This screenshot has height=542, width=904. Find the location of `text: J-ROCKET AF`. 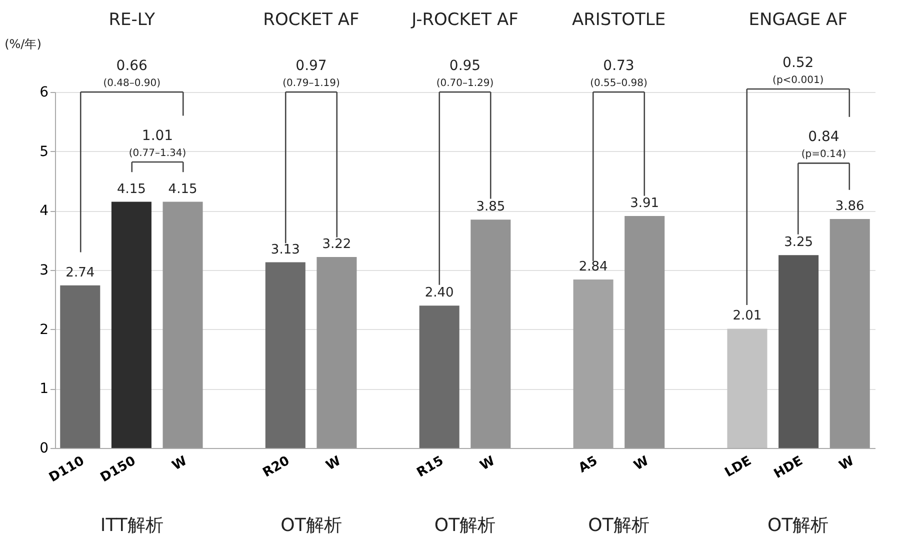

text: J-ROCKET AF is located at coordinates (464, 20).